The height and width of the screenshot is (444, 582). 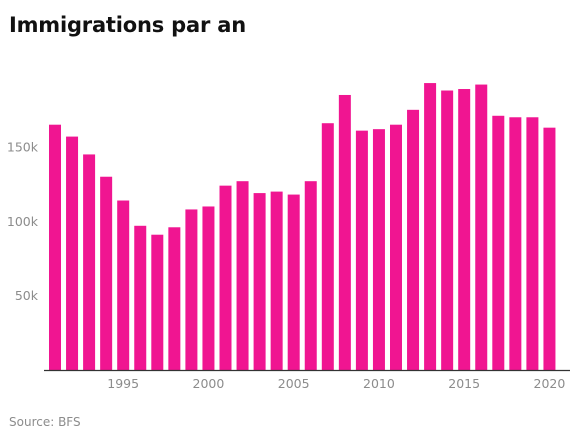 I want to click on y-tick-label: 100k, so click(x=23, y=221).